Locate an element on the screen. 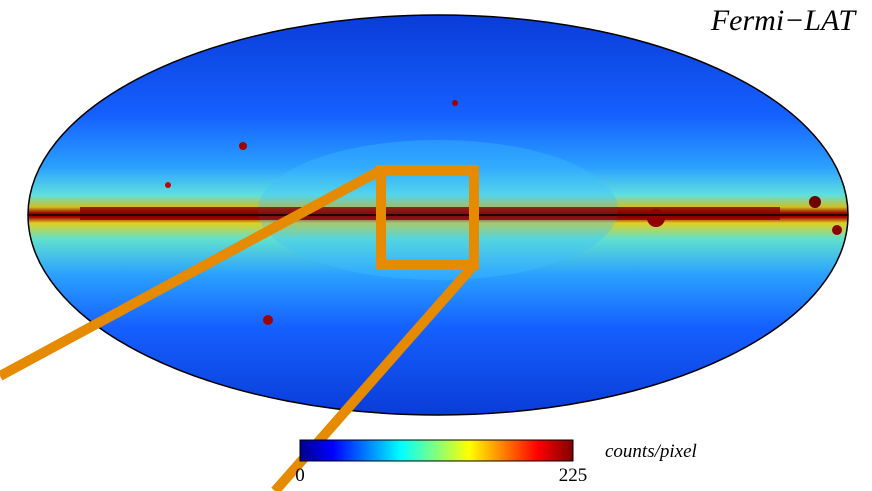 Image resolution: width=872 pixels, height=491 pixels. colorbar-min-label: 0 is located at coordinates (300, 475).